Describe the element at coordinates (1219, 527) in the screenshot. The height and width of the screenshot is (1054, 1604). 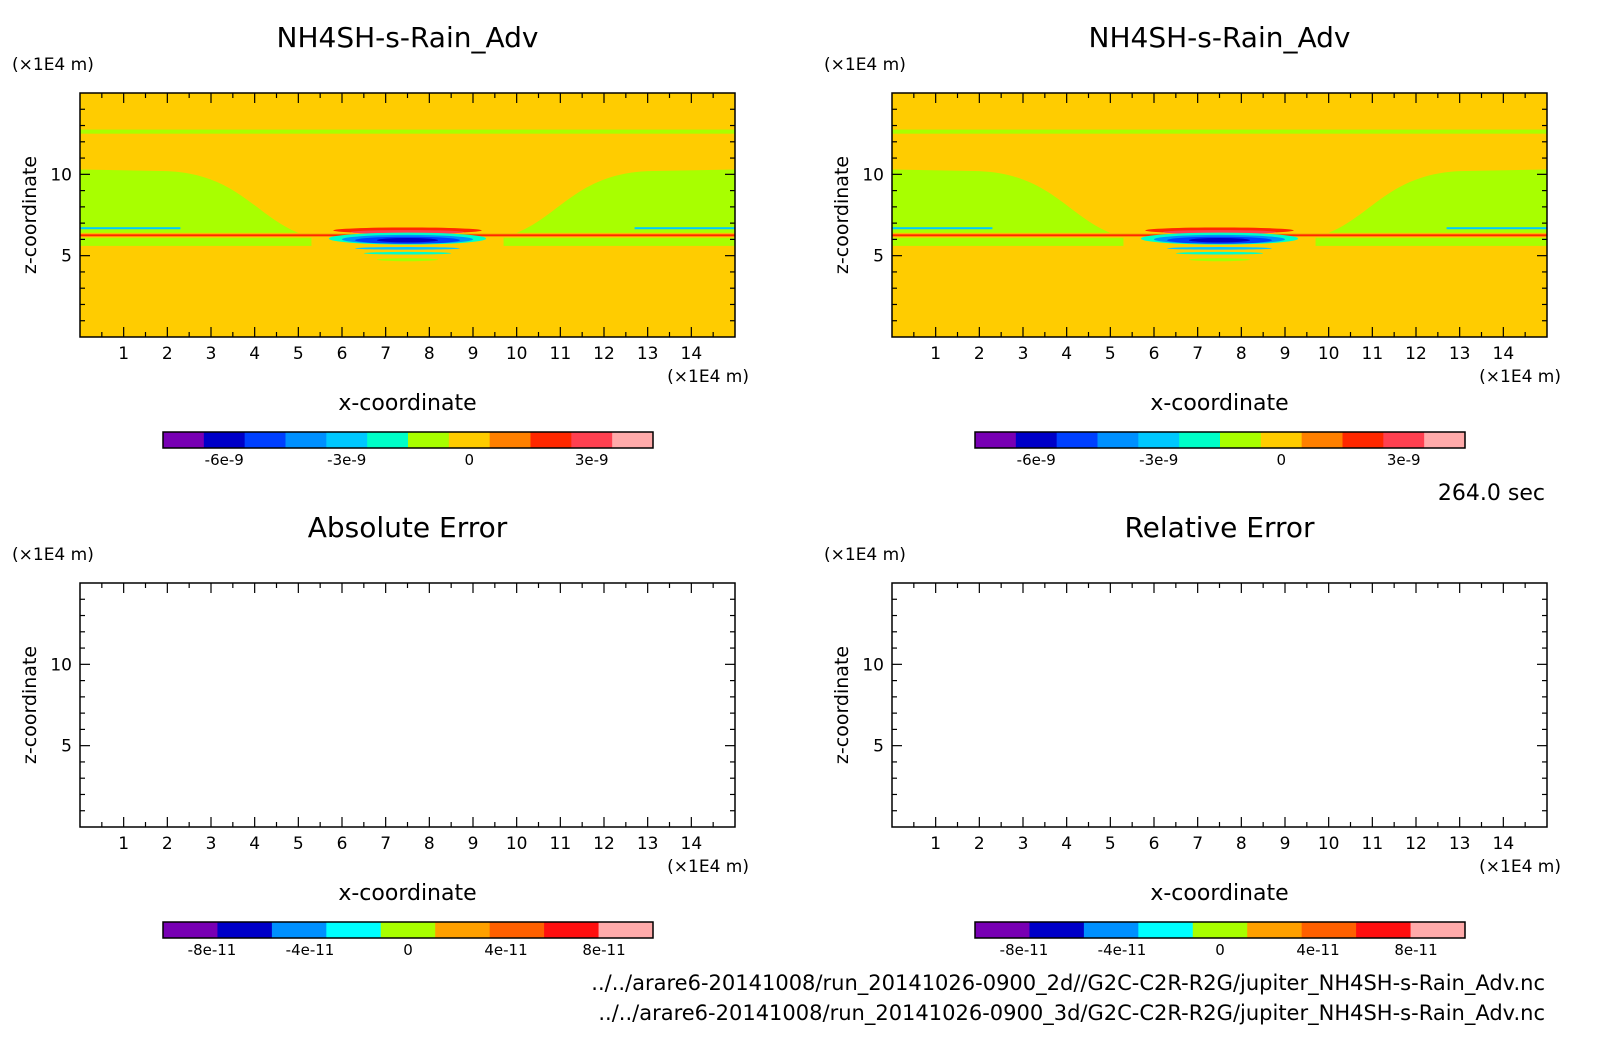
I see `panel-title: Relative Error` at that location.